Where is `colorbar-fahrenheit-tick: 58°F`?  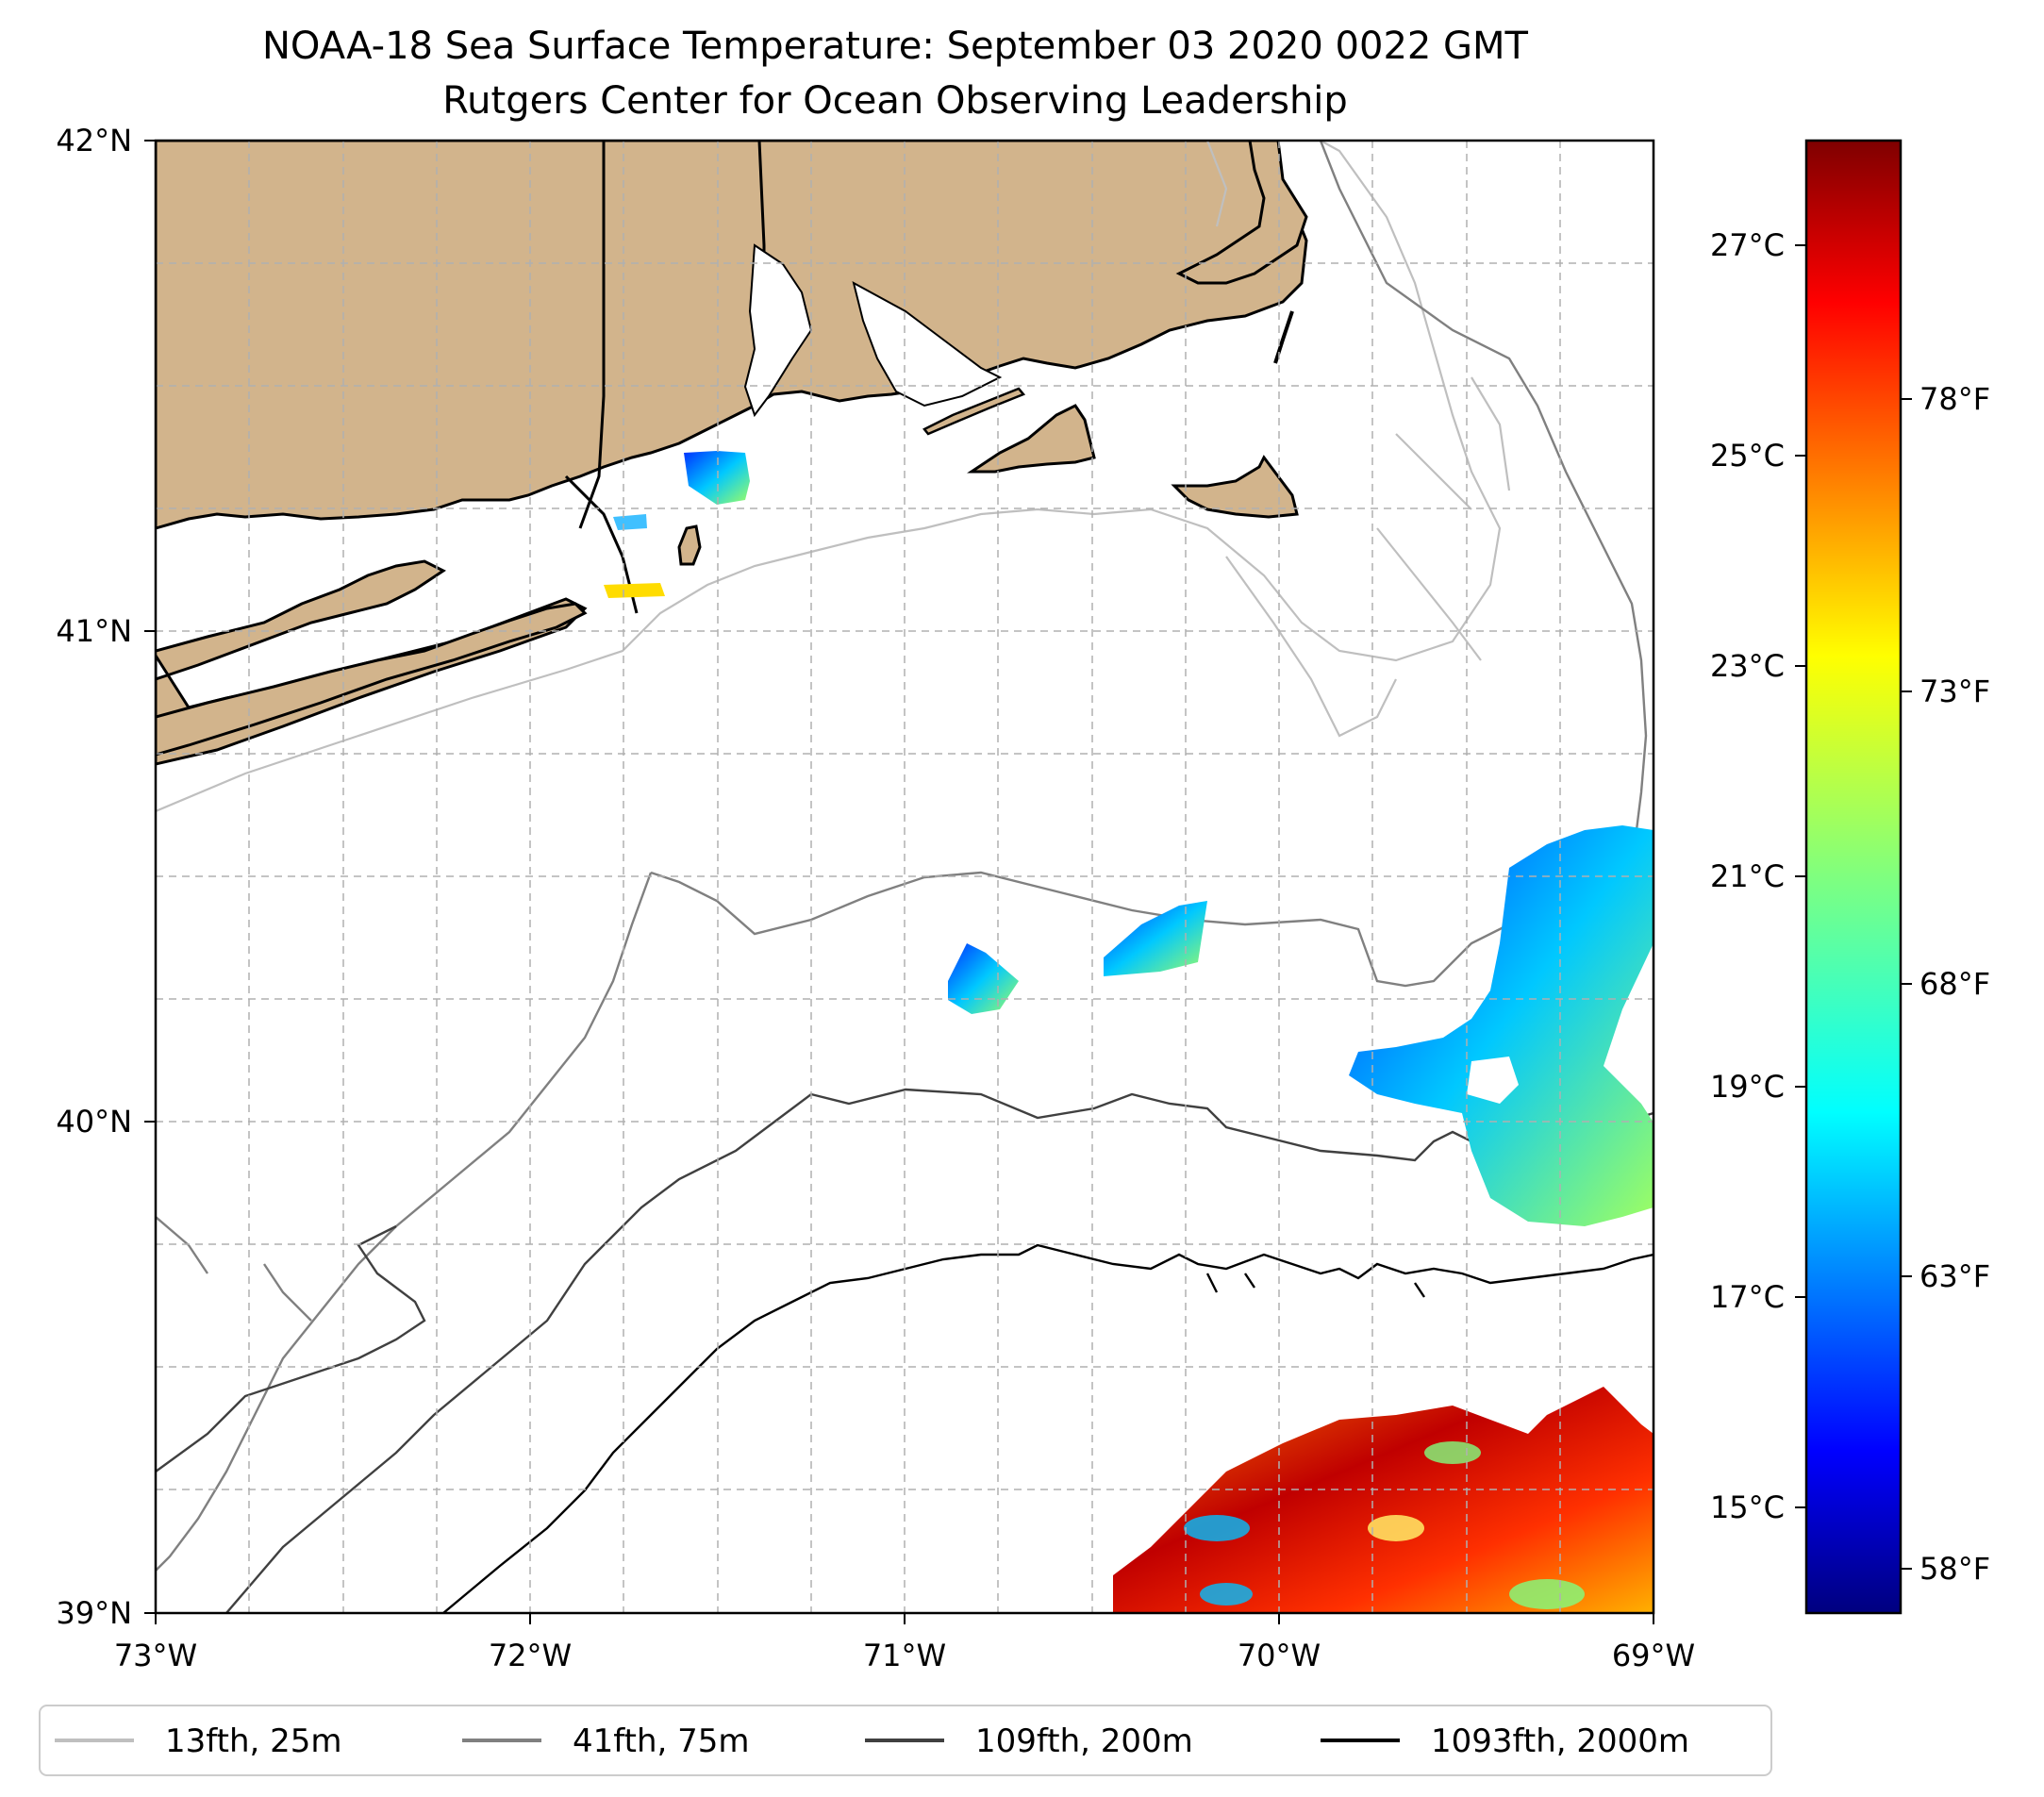
colorbar-fahrenheit-tick: 58°F is located at coordinates (1955, 1569).